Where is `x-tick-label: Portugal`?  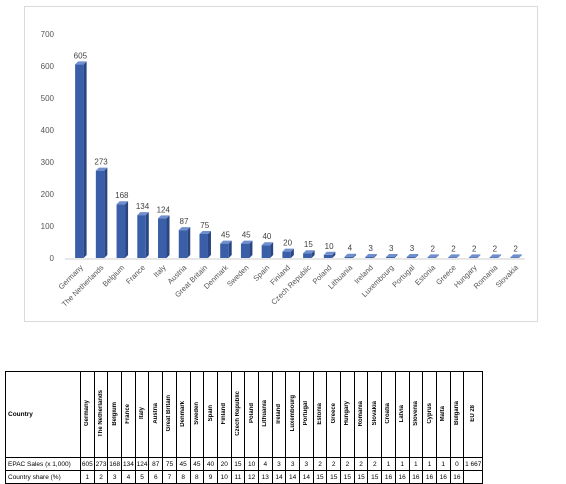
x-tick-label: Portugal is located at coordinates (403, 276).